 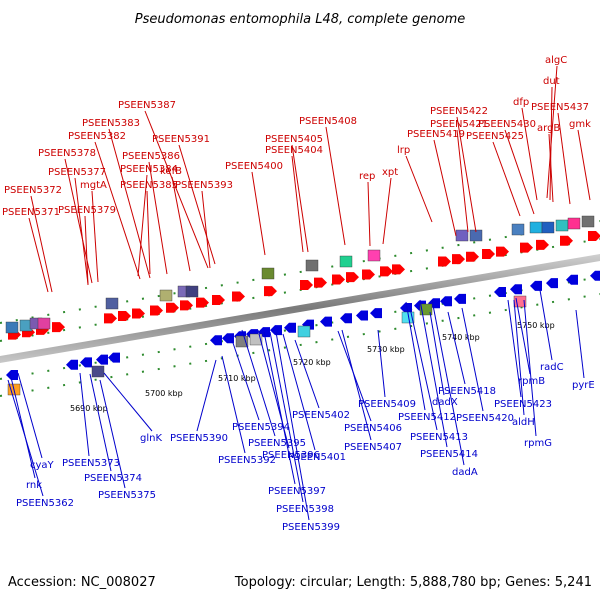 I want to click on gene-label: PSEEN5401, so click(x=317, y=457).